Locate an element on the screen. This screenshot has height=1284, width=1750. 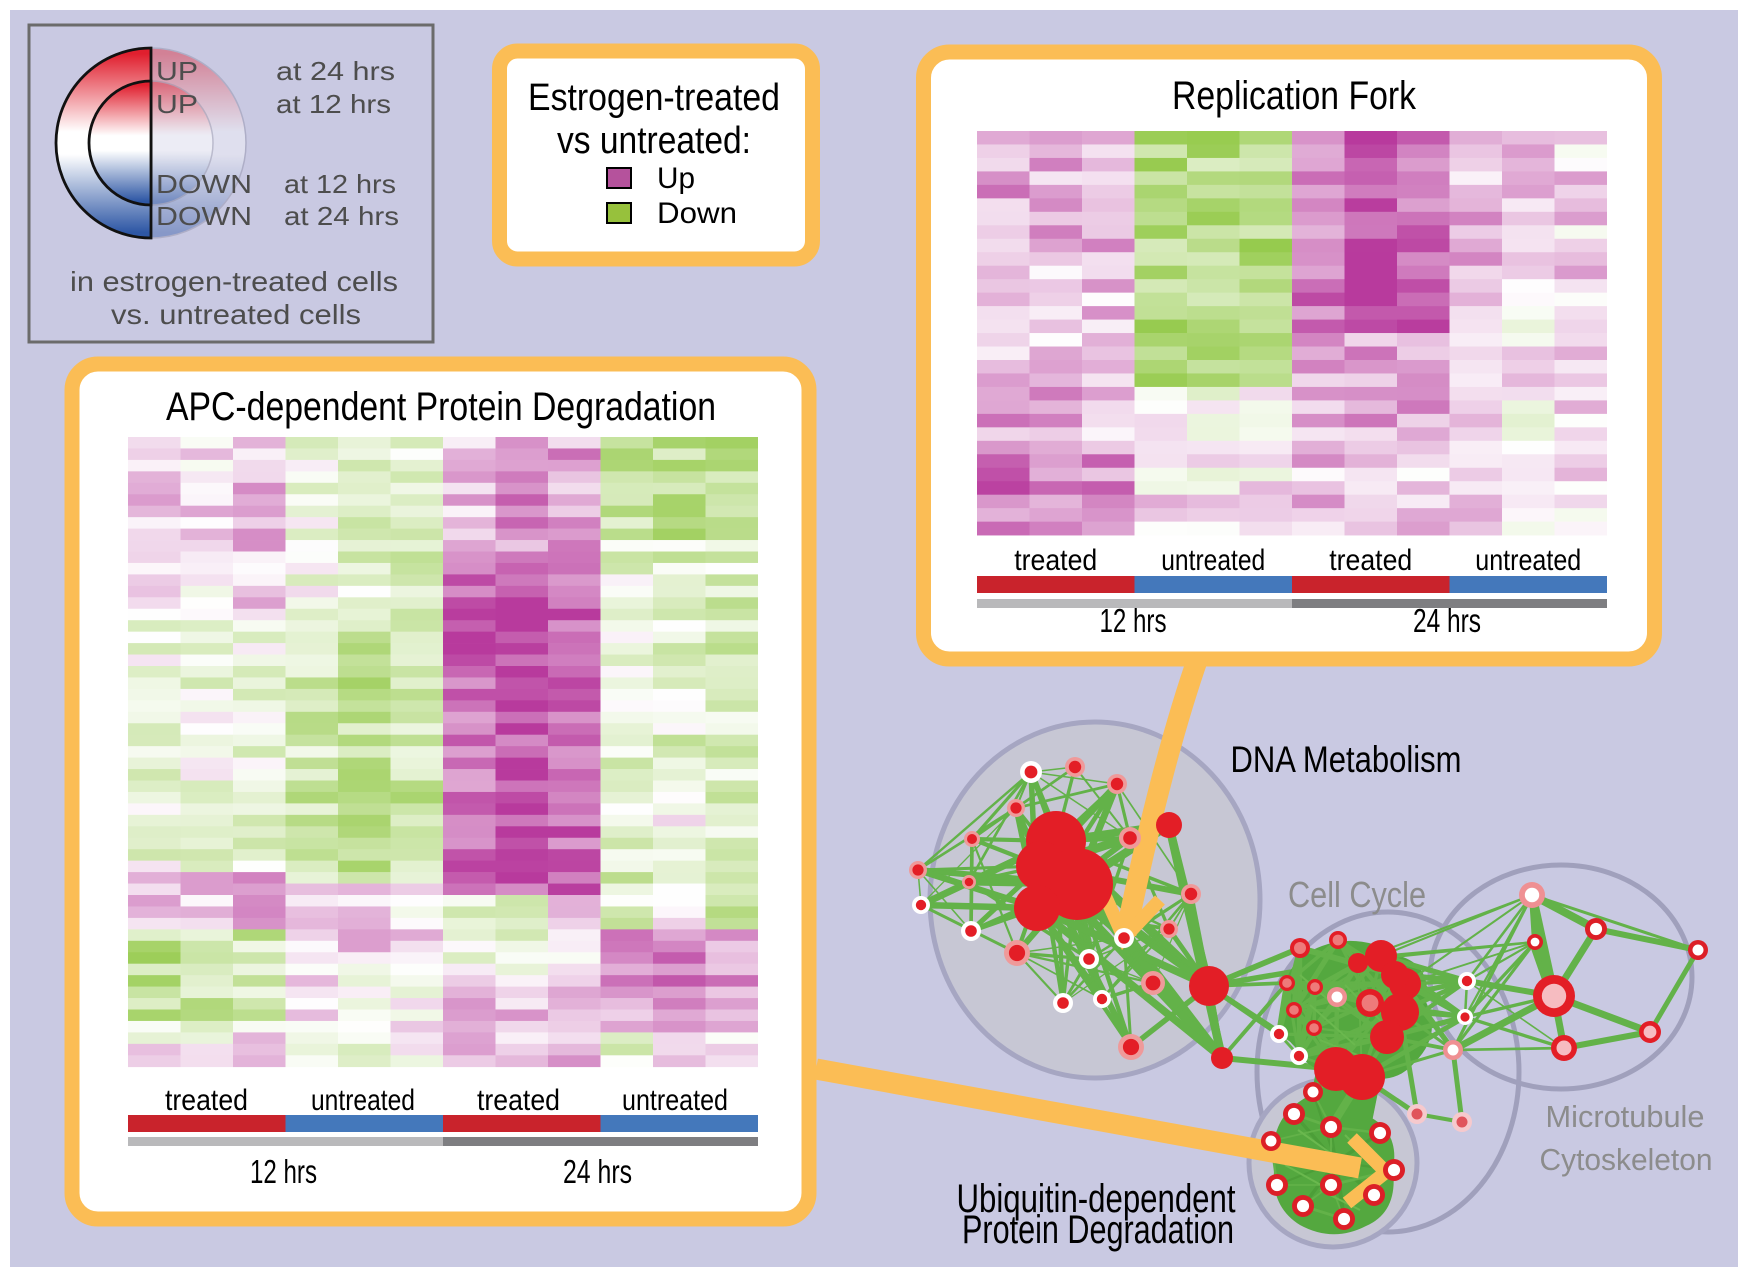
svg-text: Microtubule is located at coordinates (1625, 1116).